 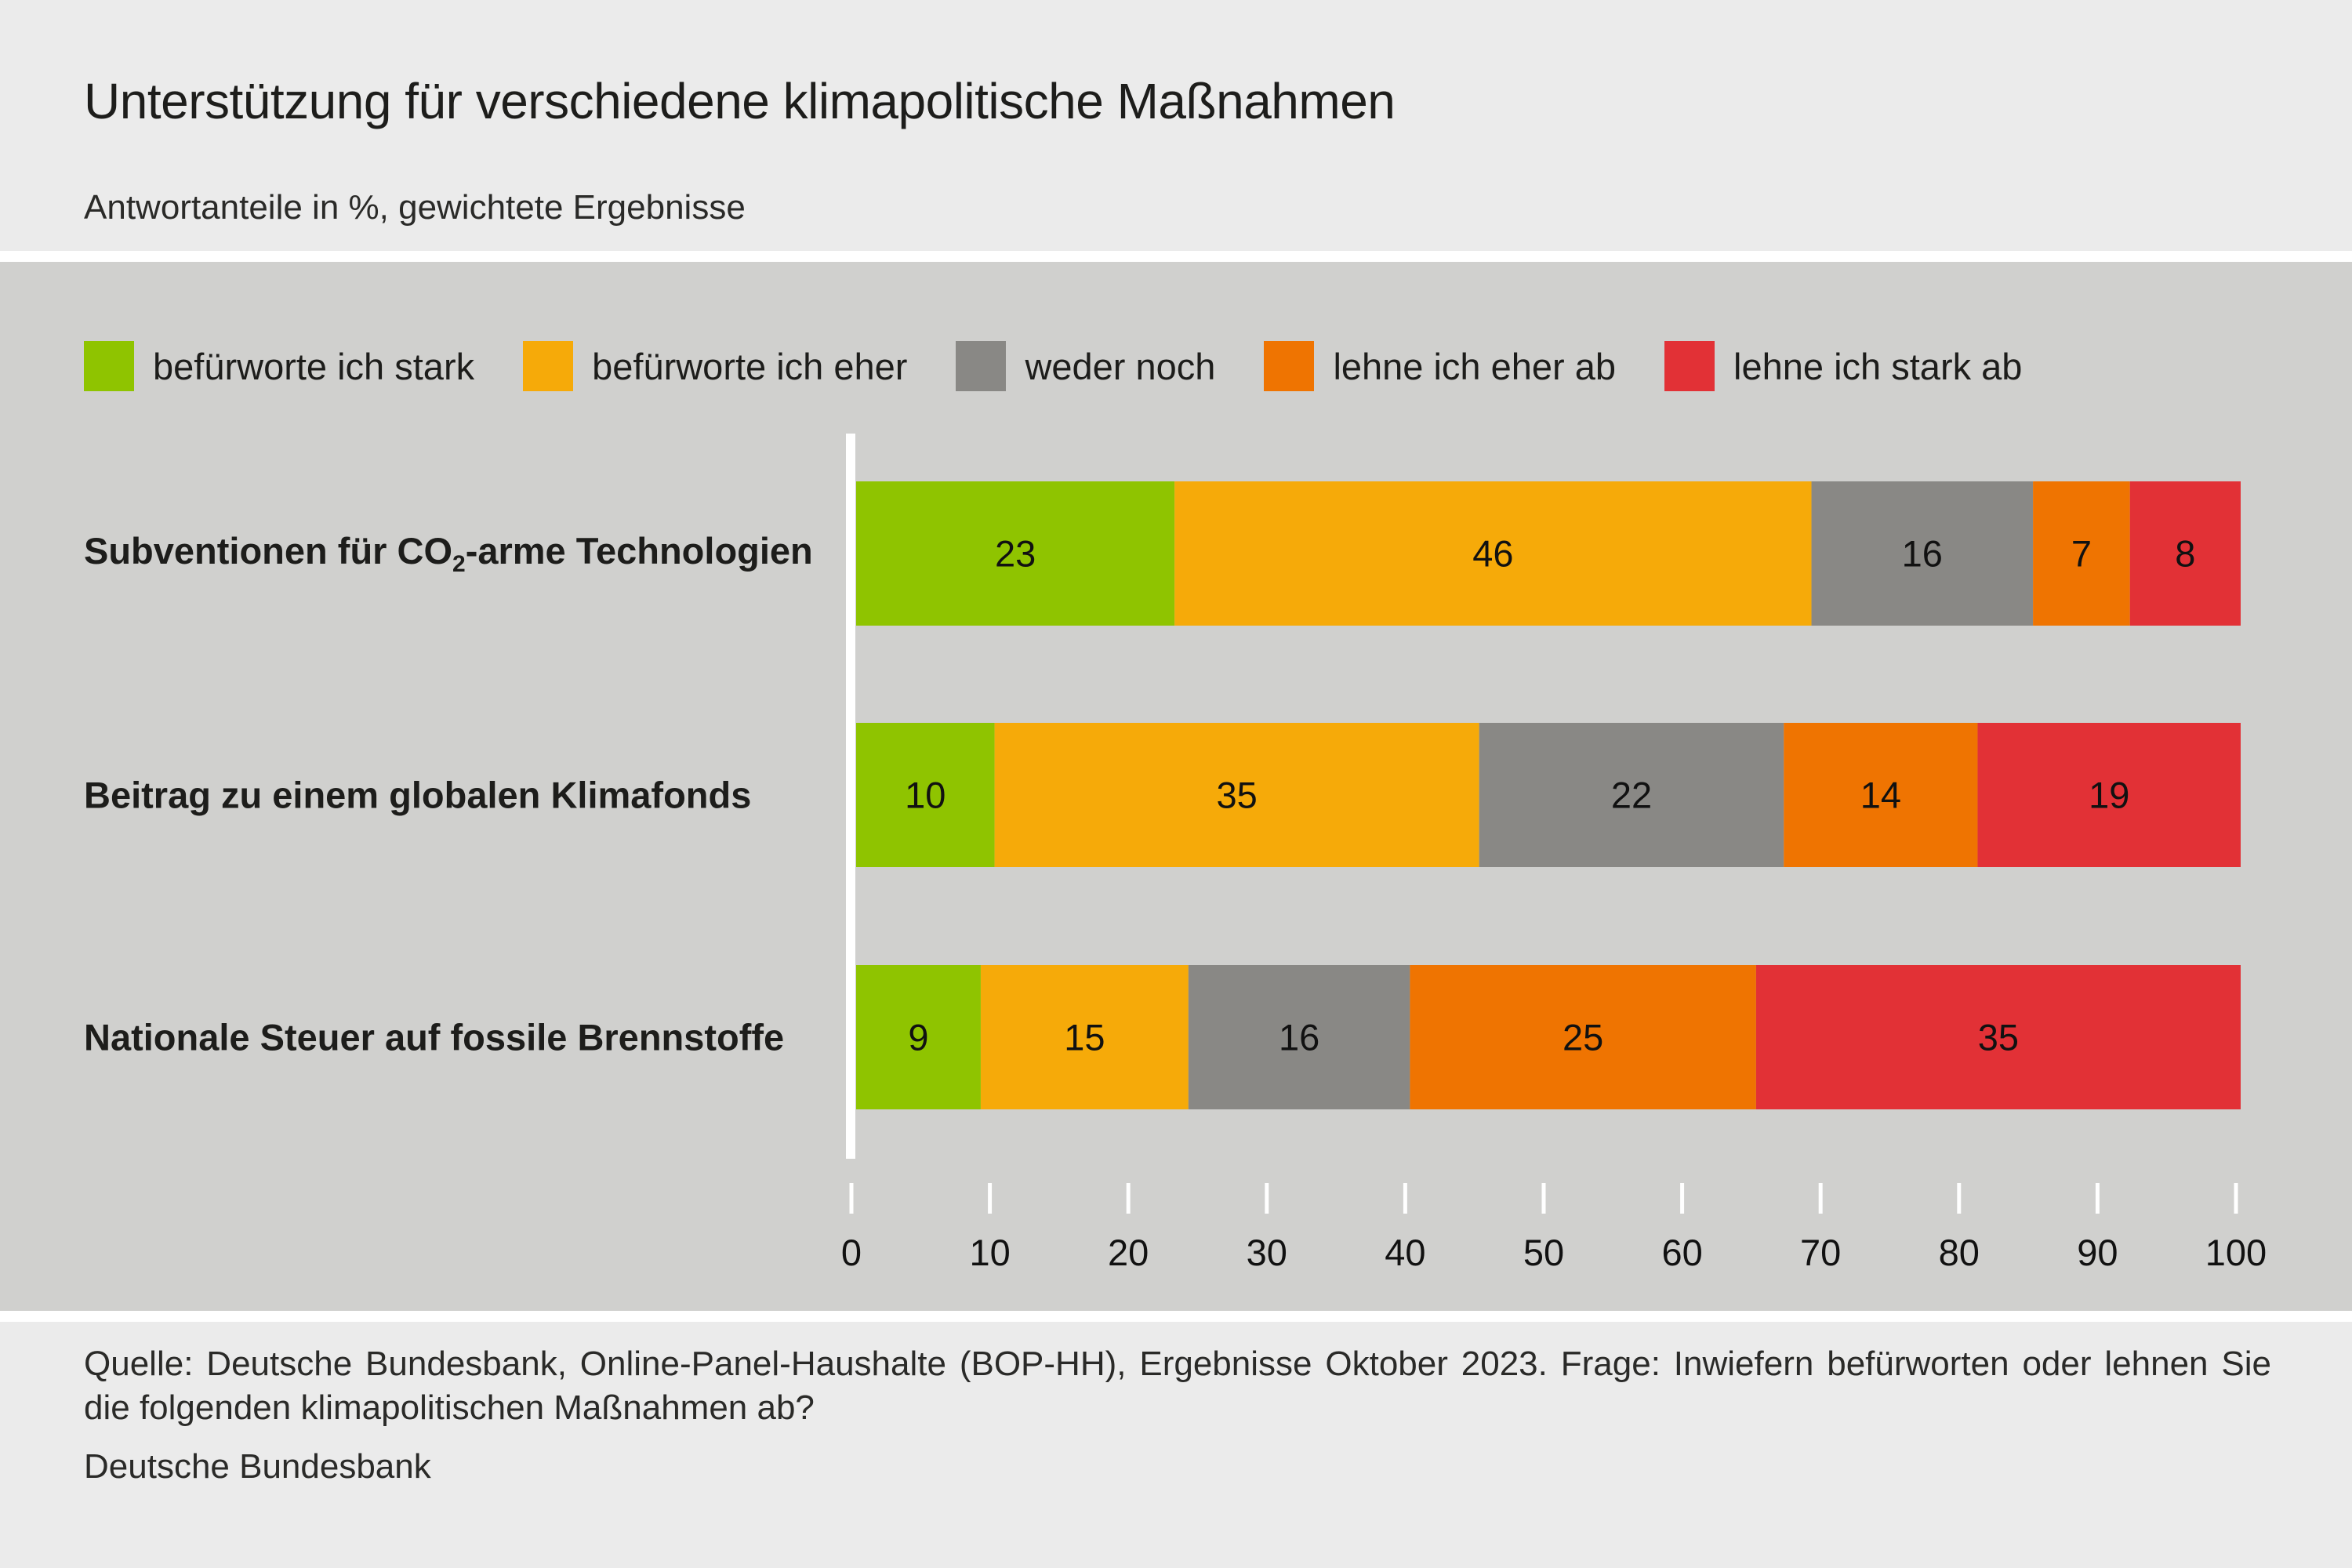 What do you see at coordinates (1405, 1252) in the screenshot?
I see `x-tick-label: 40` at bounding box center [1405, 1252].